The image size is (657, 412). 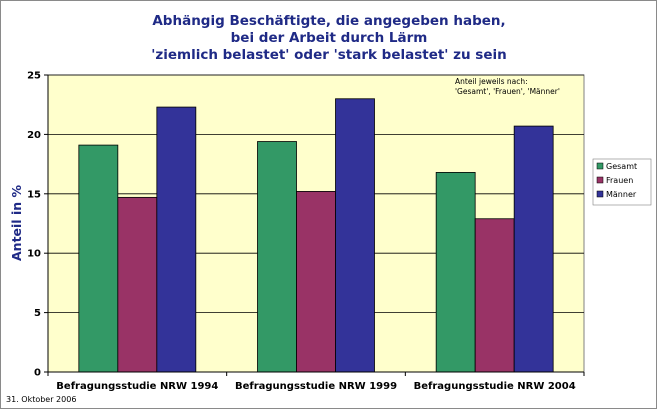 What do you see at coordinates (34, 254) in the screenshot?
I see `y-tick-label: 10` at bounding box center [34, 254].